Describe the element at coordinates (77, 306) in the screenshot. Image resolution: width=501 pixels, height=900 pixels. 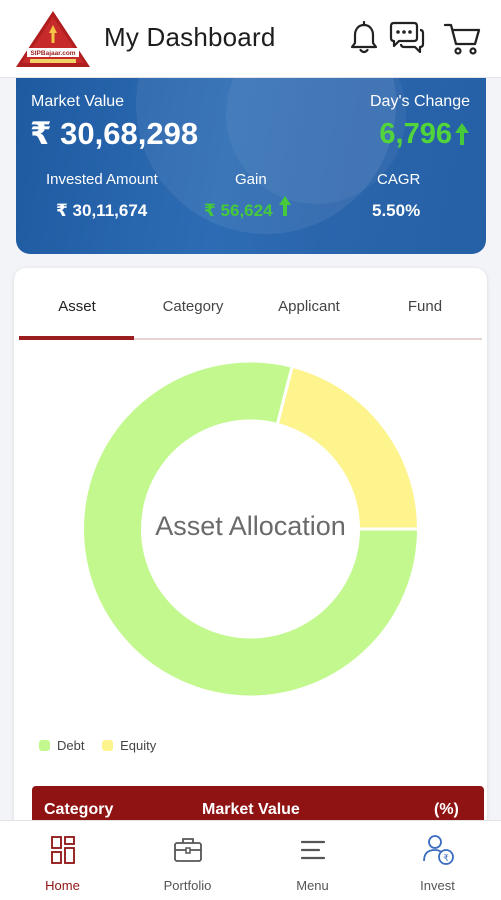
I see `tab-asset: Asset` at that location.